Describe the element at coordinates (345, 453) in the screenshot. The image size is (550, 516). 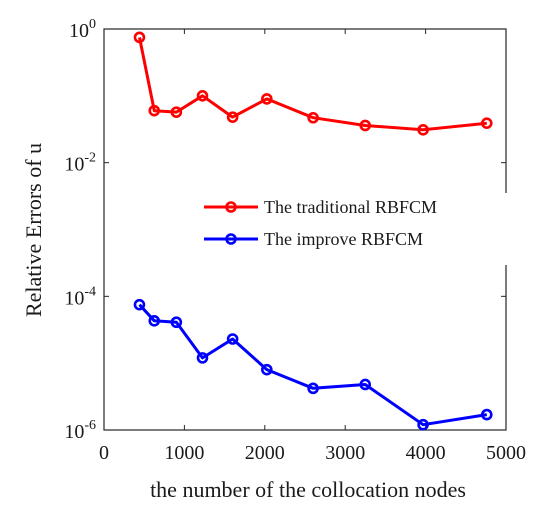
I see `x-tick-label: 3000` at that location.